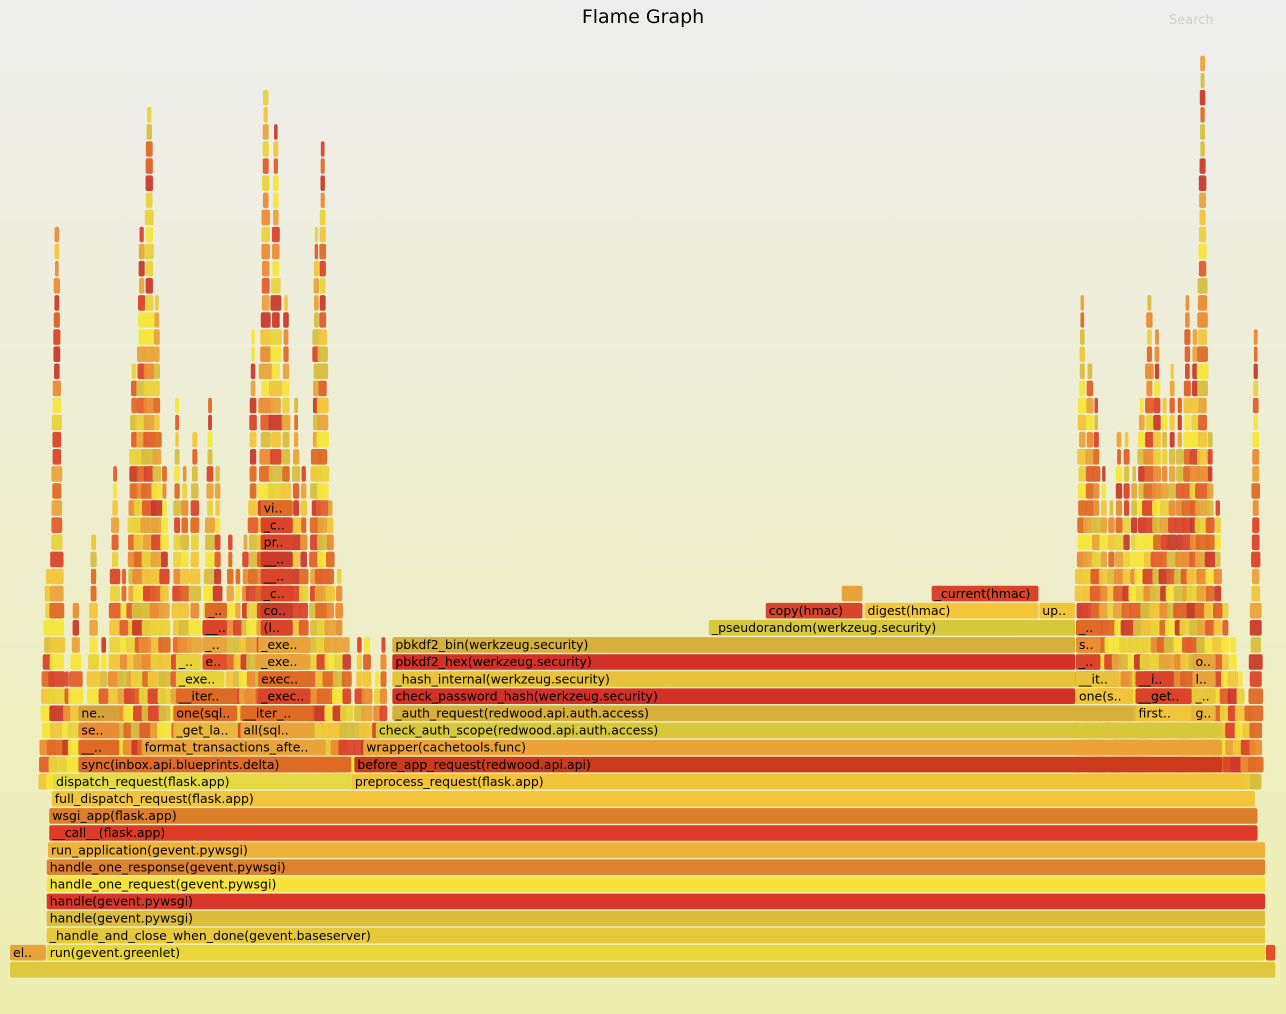  Describe the element at coordinates (276, 628) in the screenshot. I see `frame: (l.. (l..` at that location.